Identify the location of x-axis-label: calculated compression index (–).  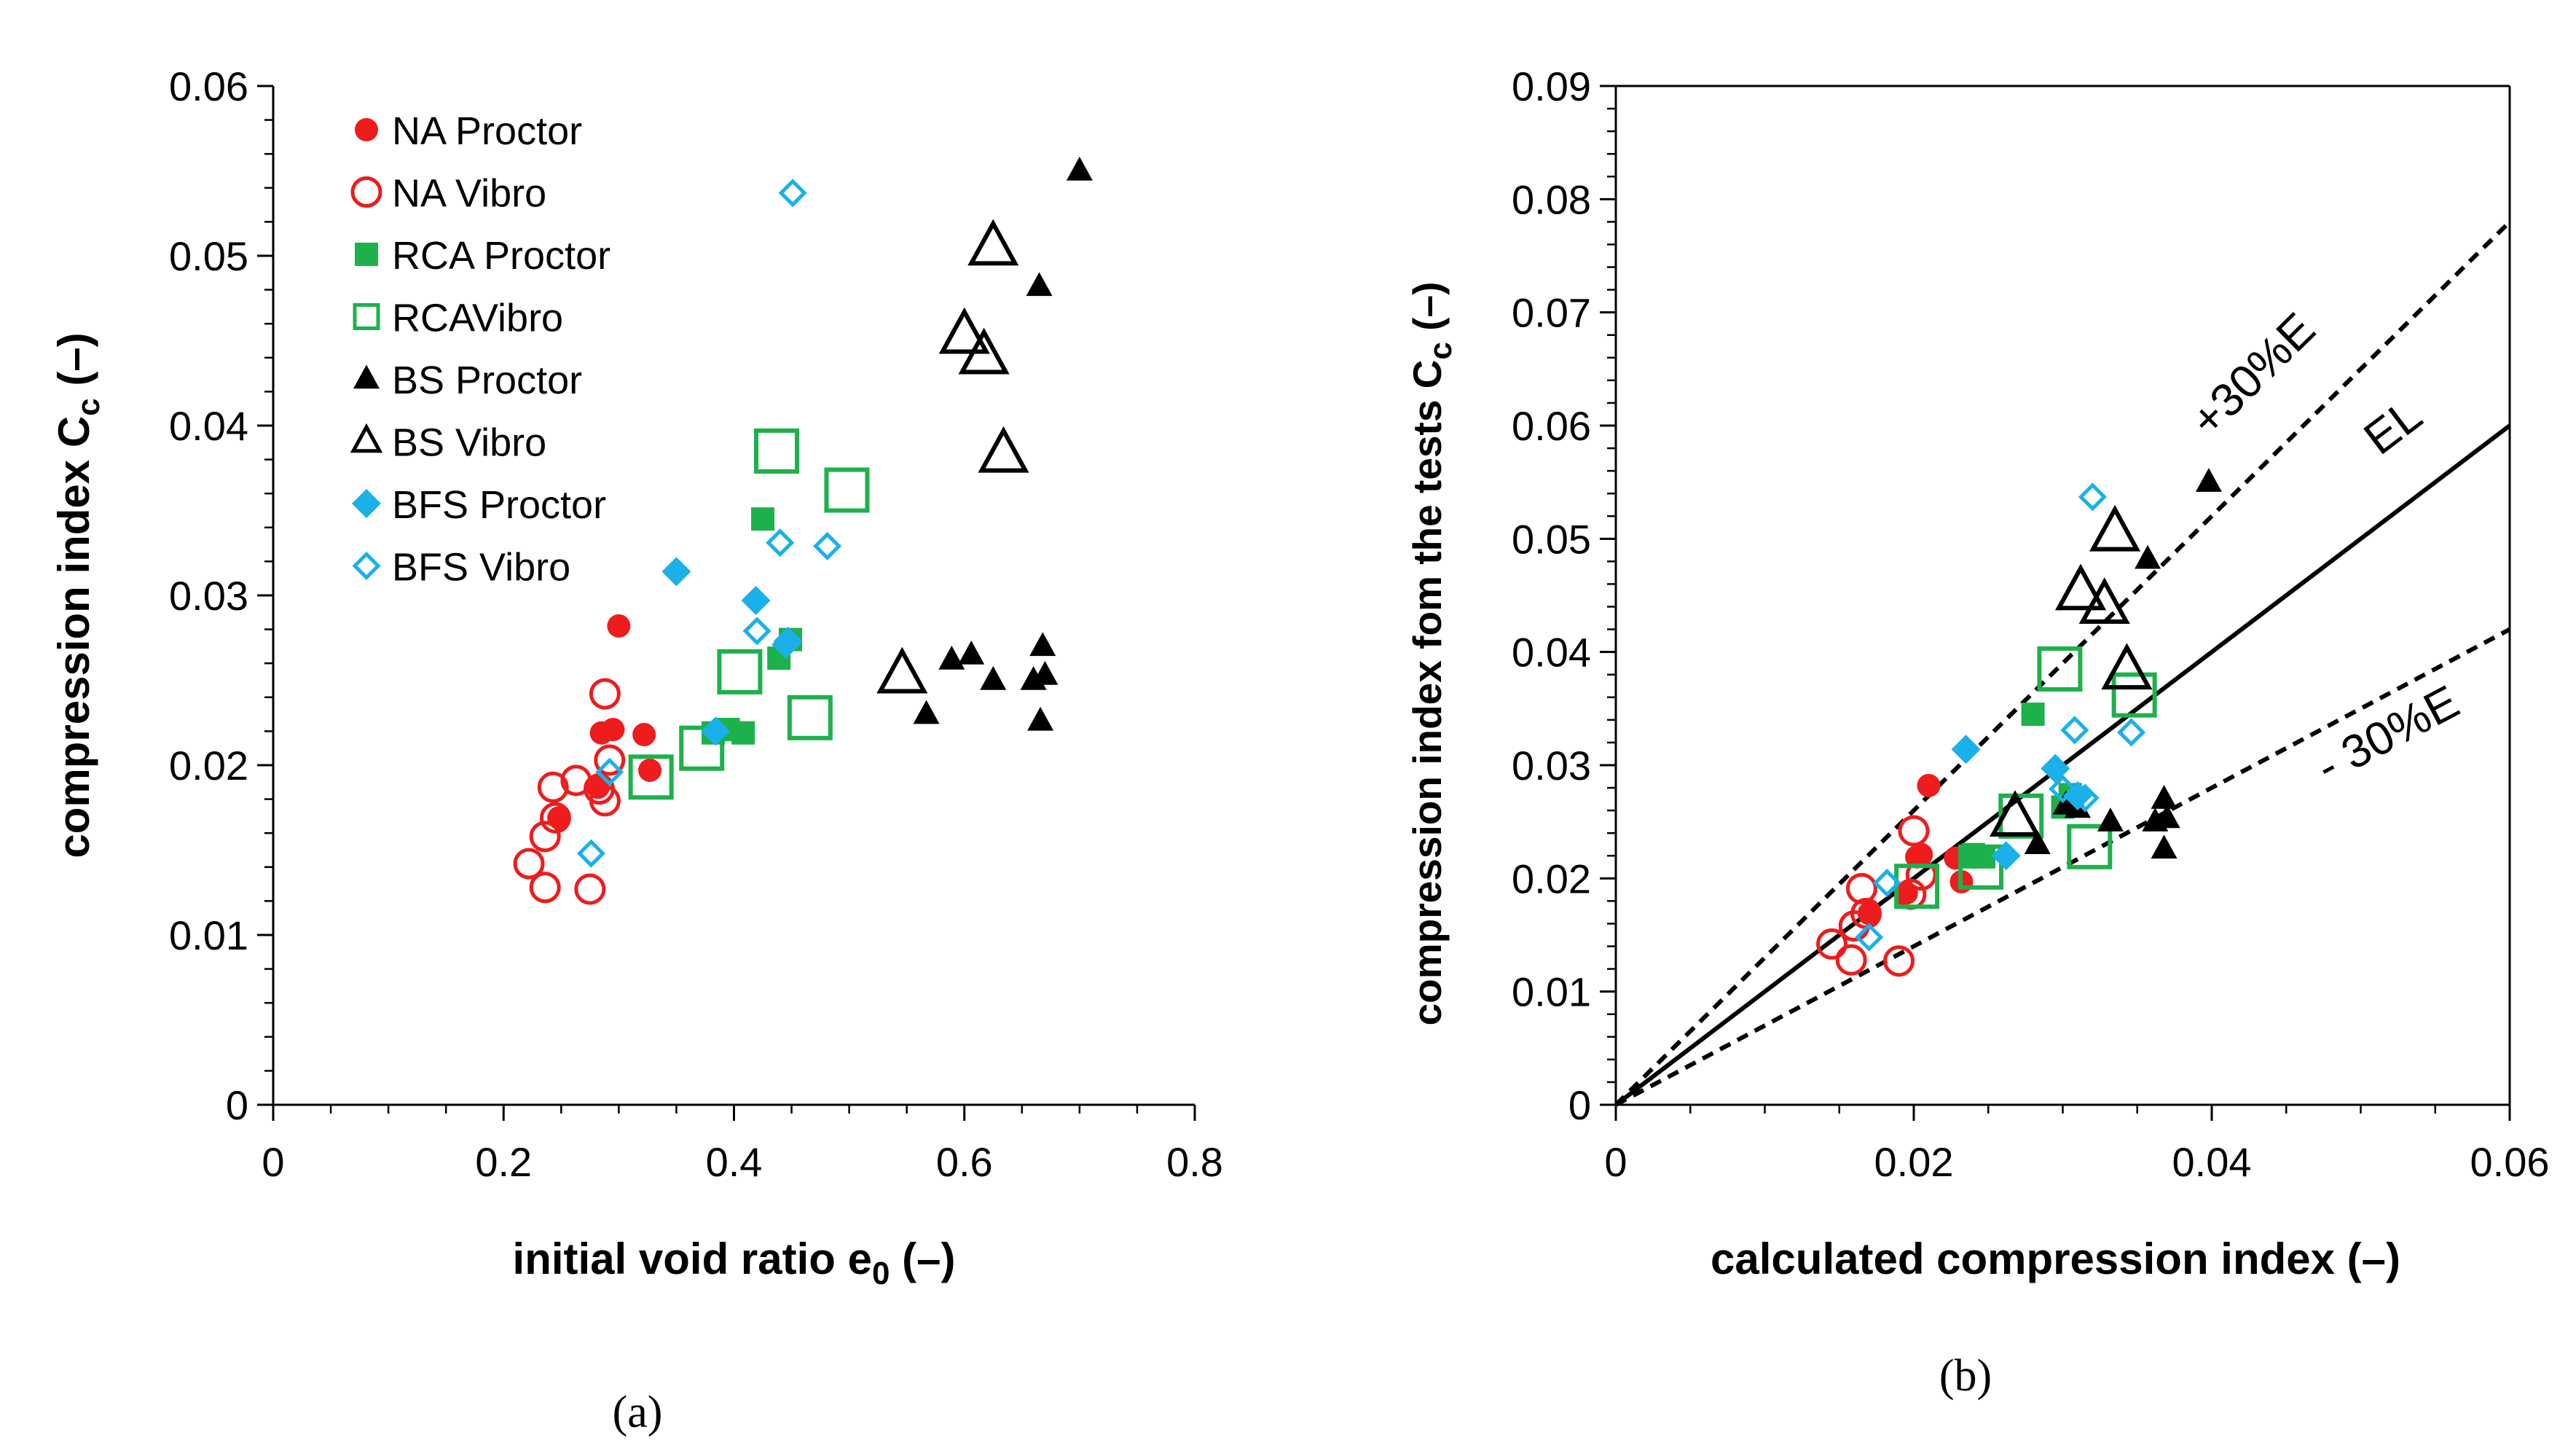
(2055, 1258).